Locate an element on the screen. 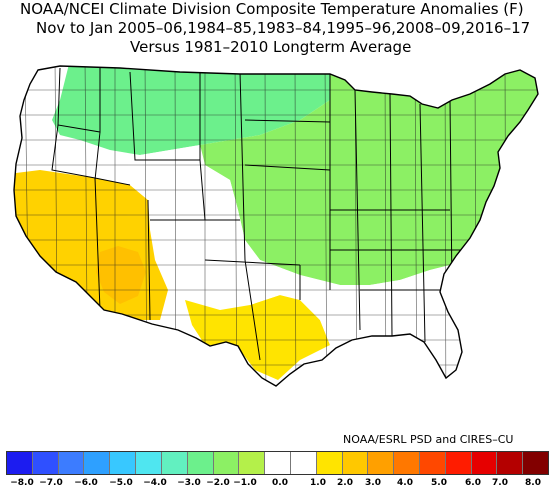 The image size is (550, 492). colorbar-tick-label: −2.0 is located at coordinates (218, 483).